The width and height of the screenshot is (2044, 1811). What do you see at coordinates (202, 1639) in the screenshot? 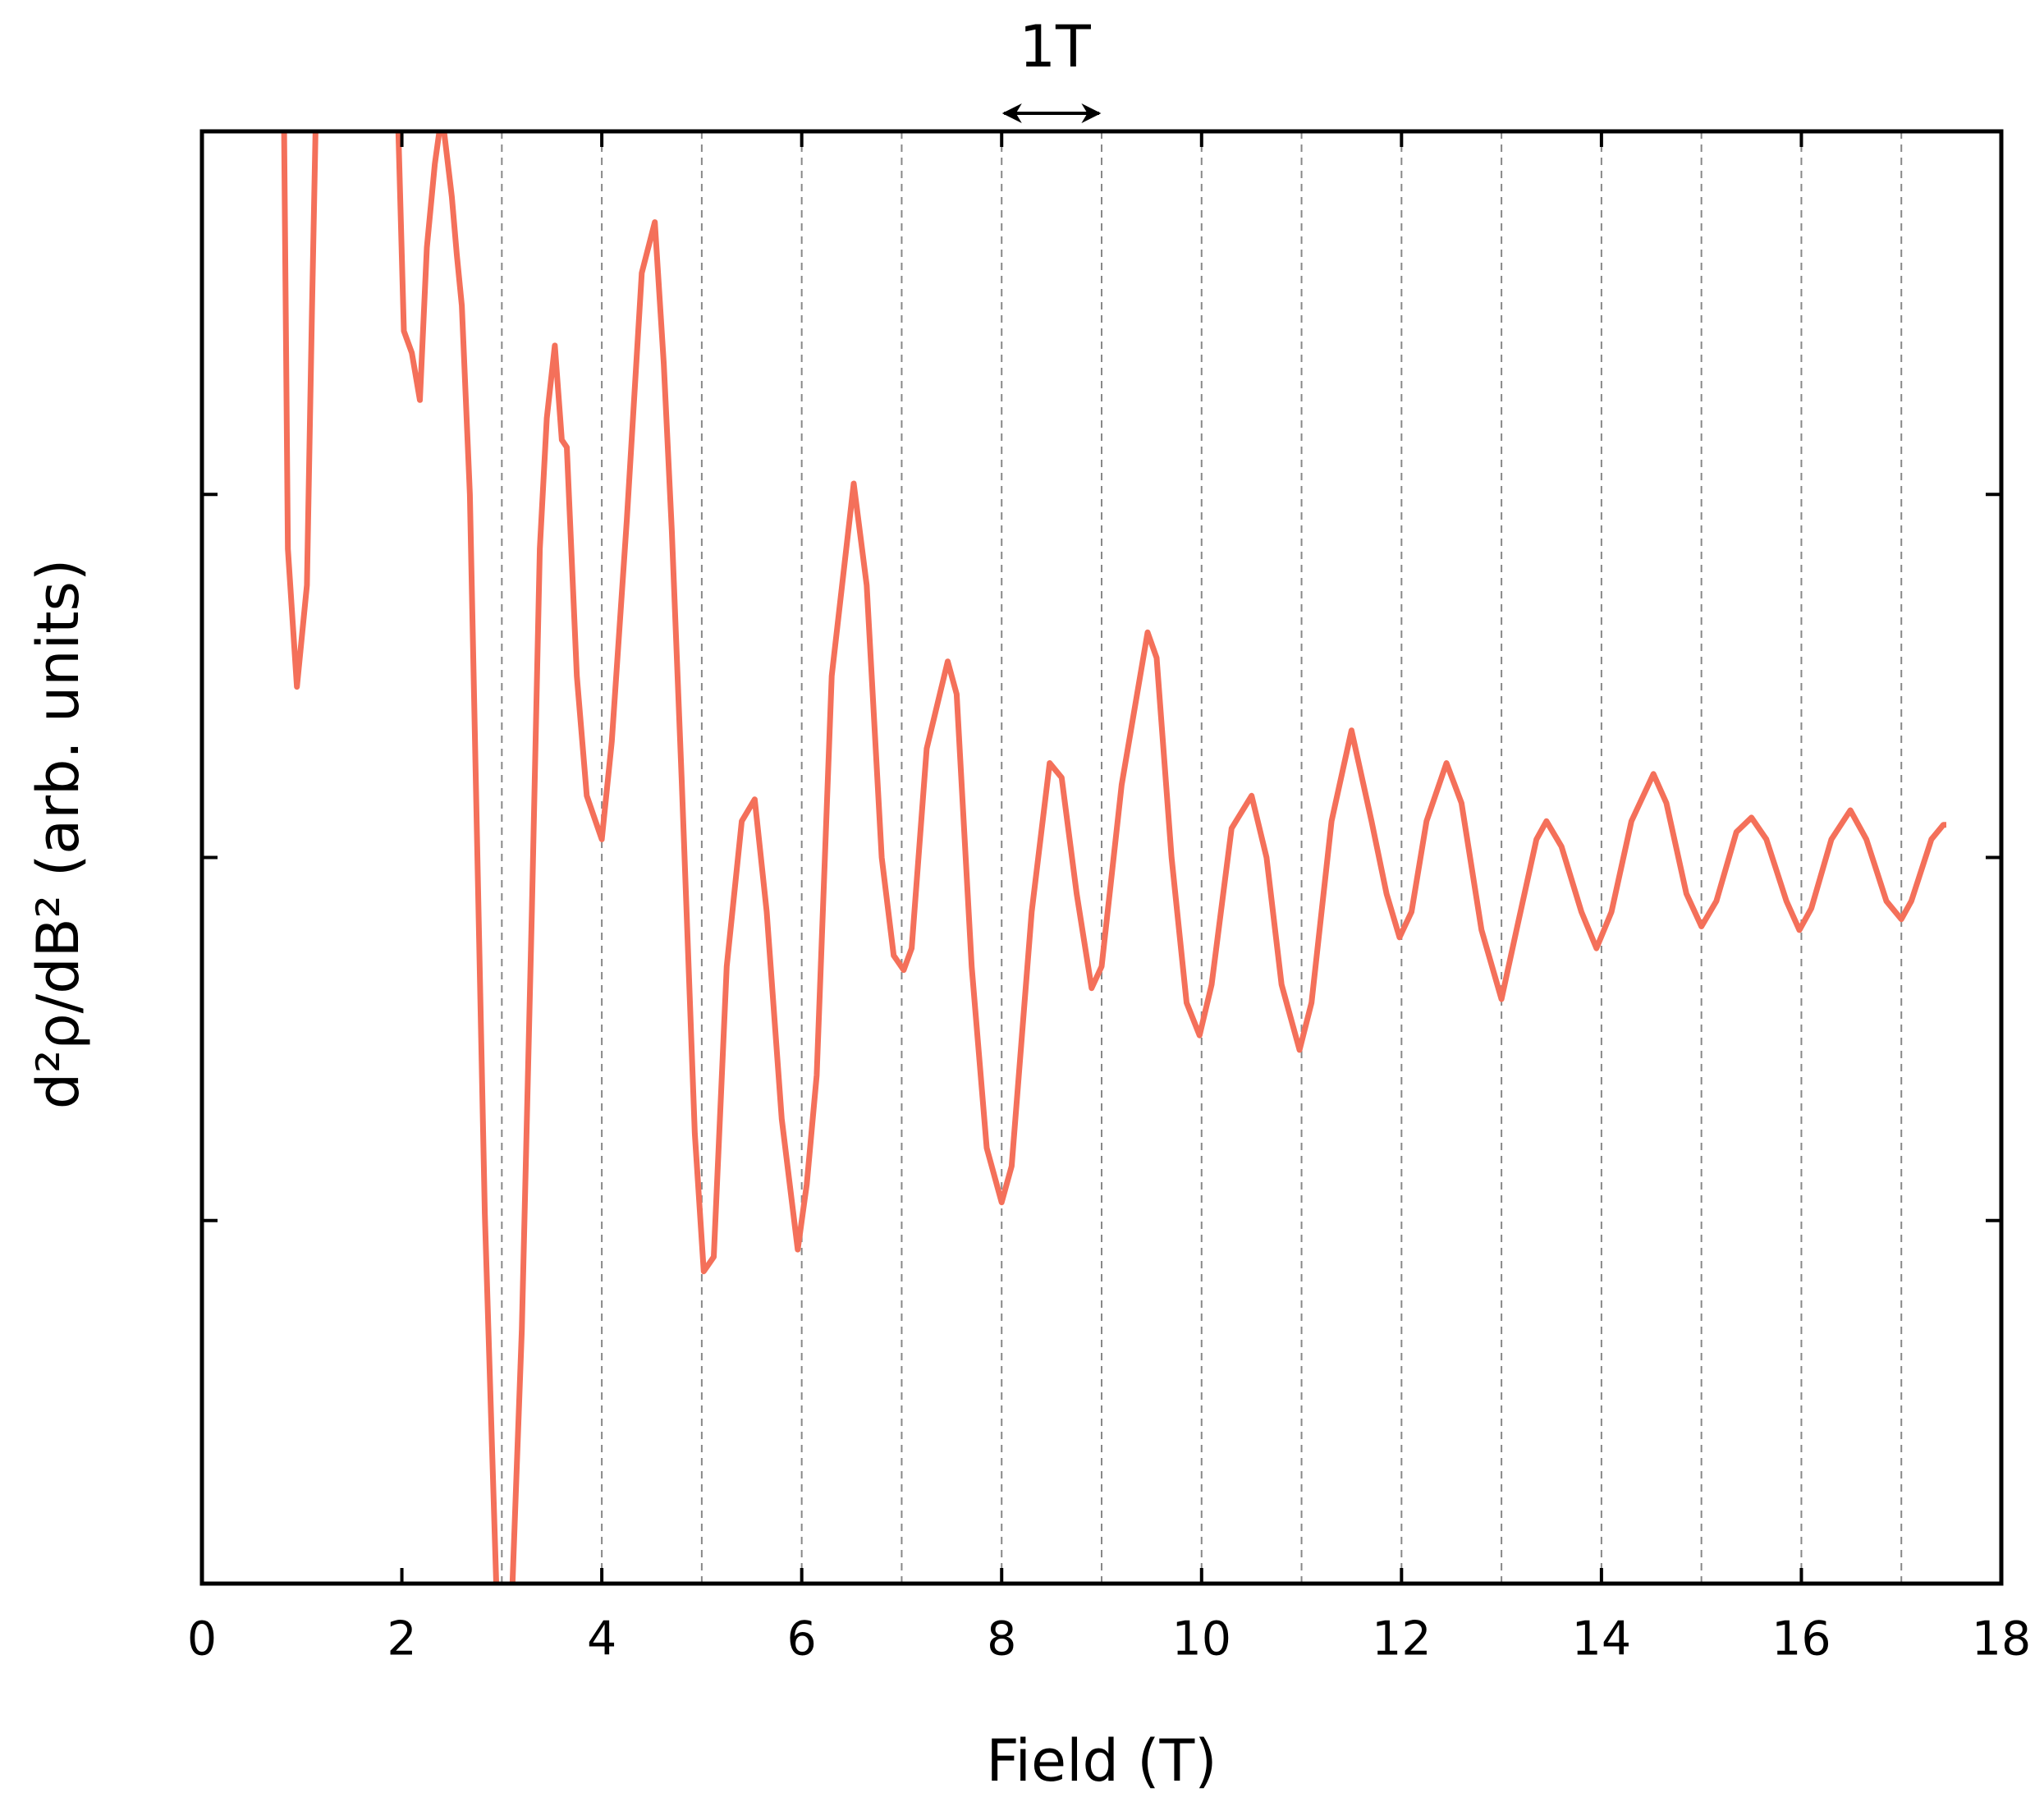
I see `x-tick-label: 0` at bounding box center [202, 1639].